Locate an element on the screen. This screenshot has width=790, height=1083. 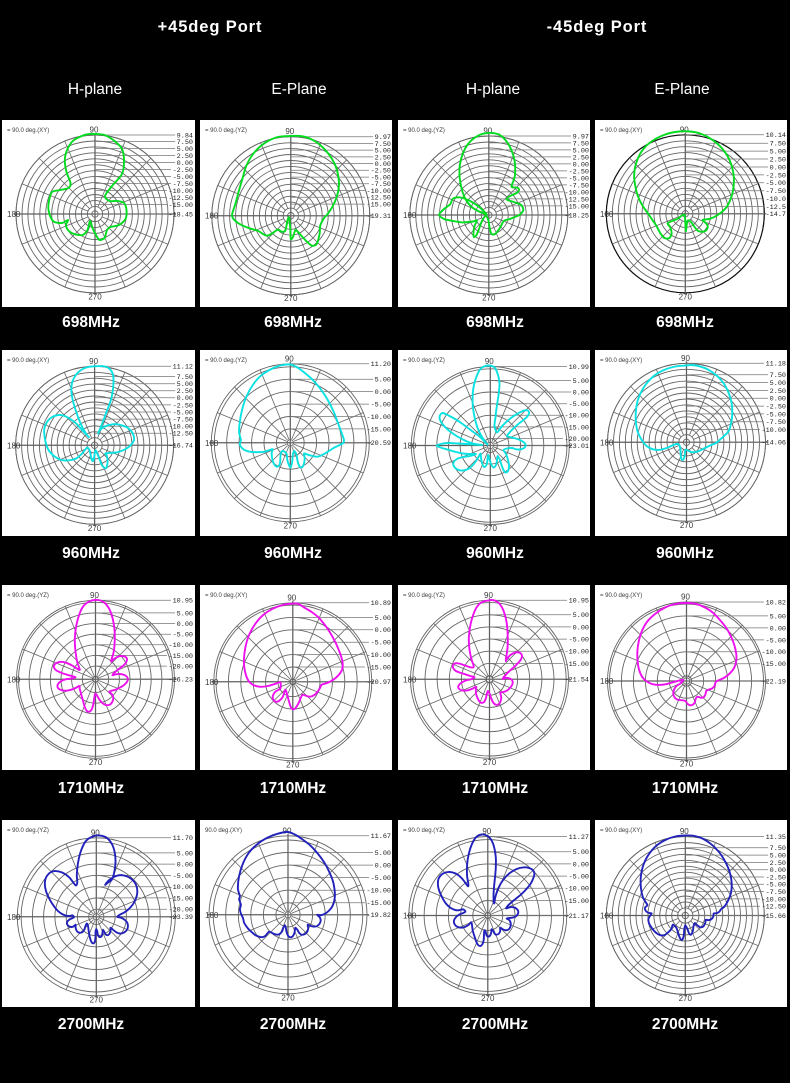
svg-text: -12.5 is located at coordinates (776, 208).